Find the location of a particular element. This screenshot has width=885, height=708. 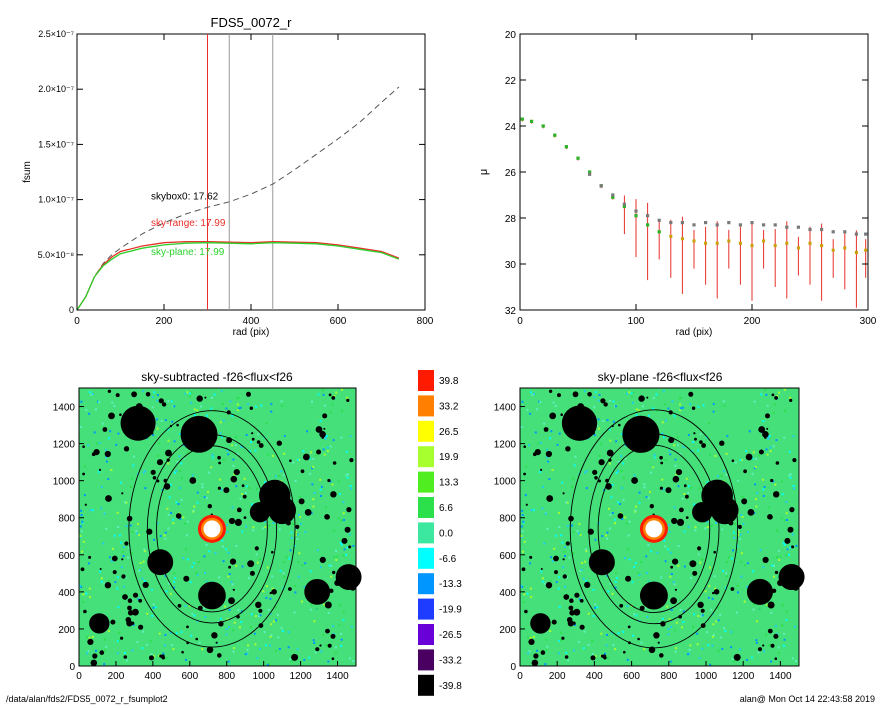

mu-ylabel: μ is located at coordinates (484, 172).